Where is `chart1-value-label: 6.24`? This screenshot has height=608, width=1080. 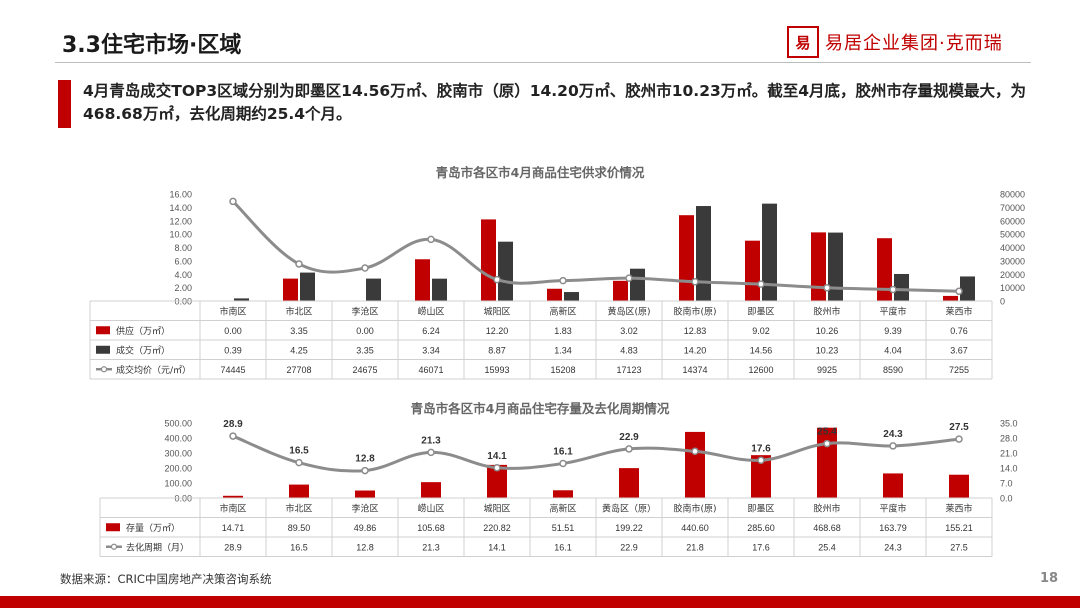
chart1-value-label: 6.24 is located at coordinates (431, 331).